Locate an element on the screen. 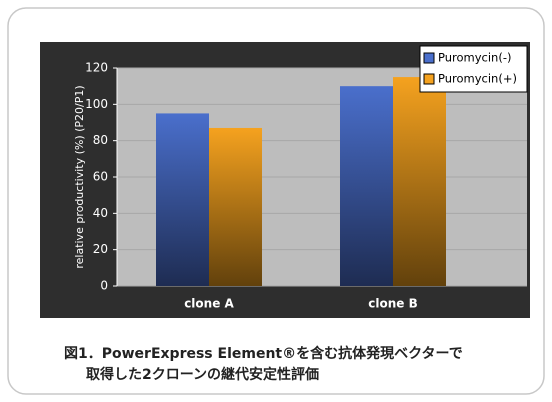 The height and width of the screenshot is (402, 552). y-tick-label: 40 is located at coordinates (100, 213).